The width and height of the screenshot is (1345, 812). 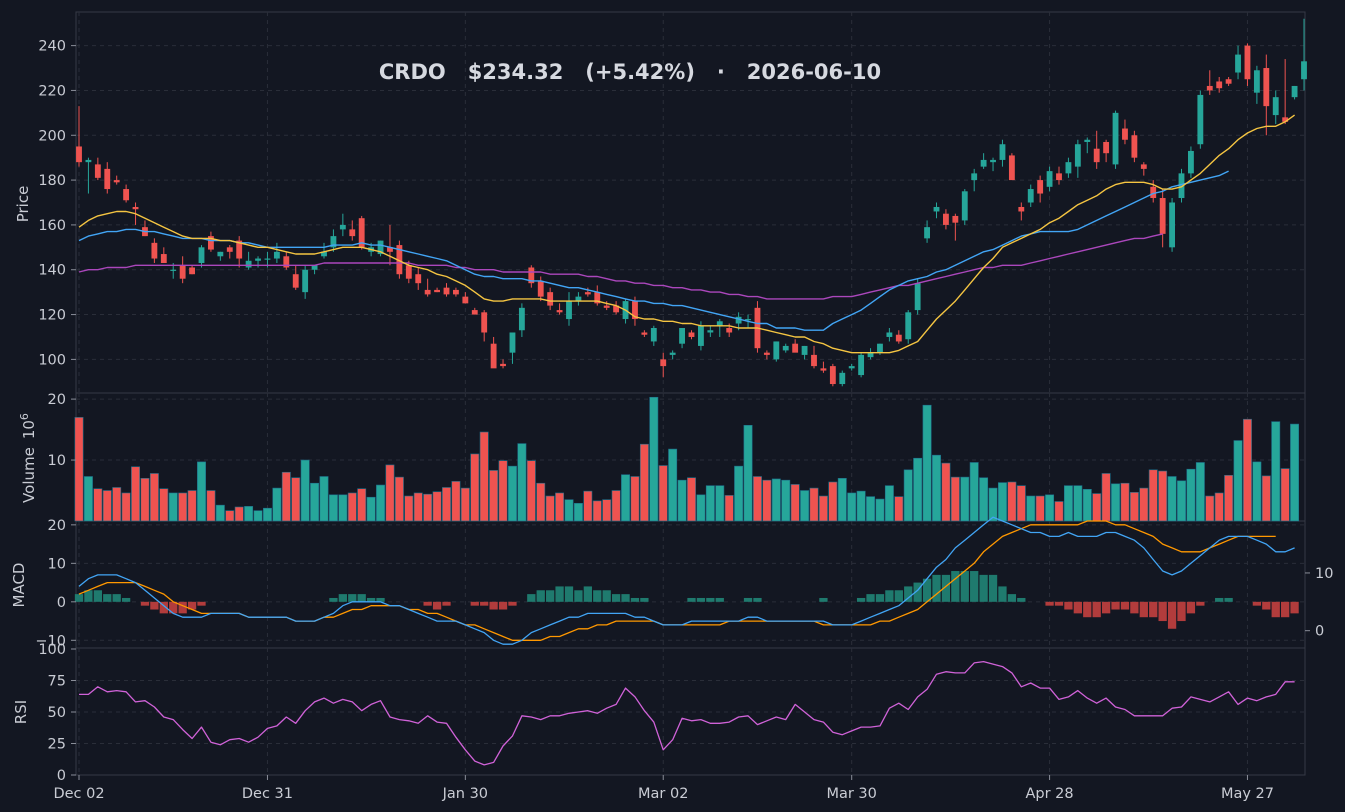 What do you see at coordinates (687, 713) in the screenshot?
I see `rsi-panel` at bounding box center [687, 713].